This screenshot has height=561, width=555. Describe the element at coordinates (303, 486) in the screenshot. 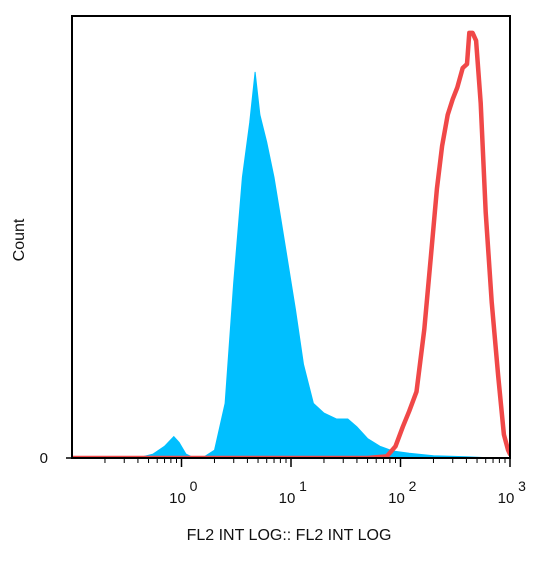

I see `x-tick-exponent-1: 1` at that location.